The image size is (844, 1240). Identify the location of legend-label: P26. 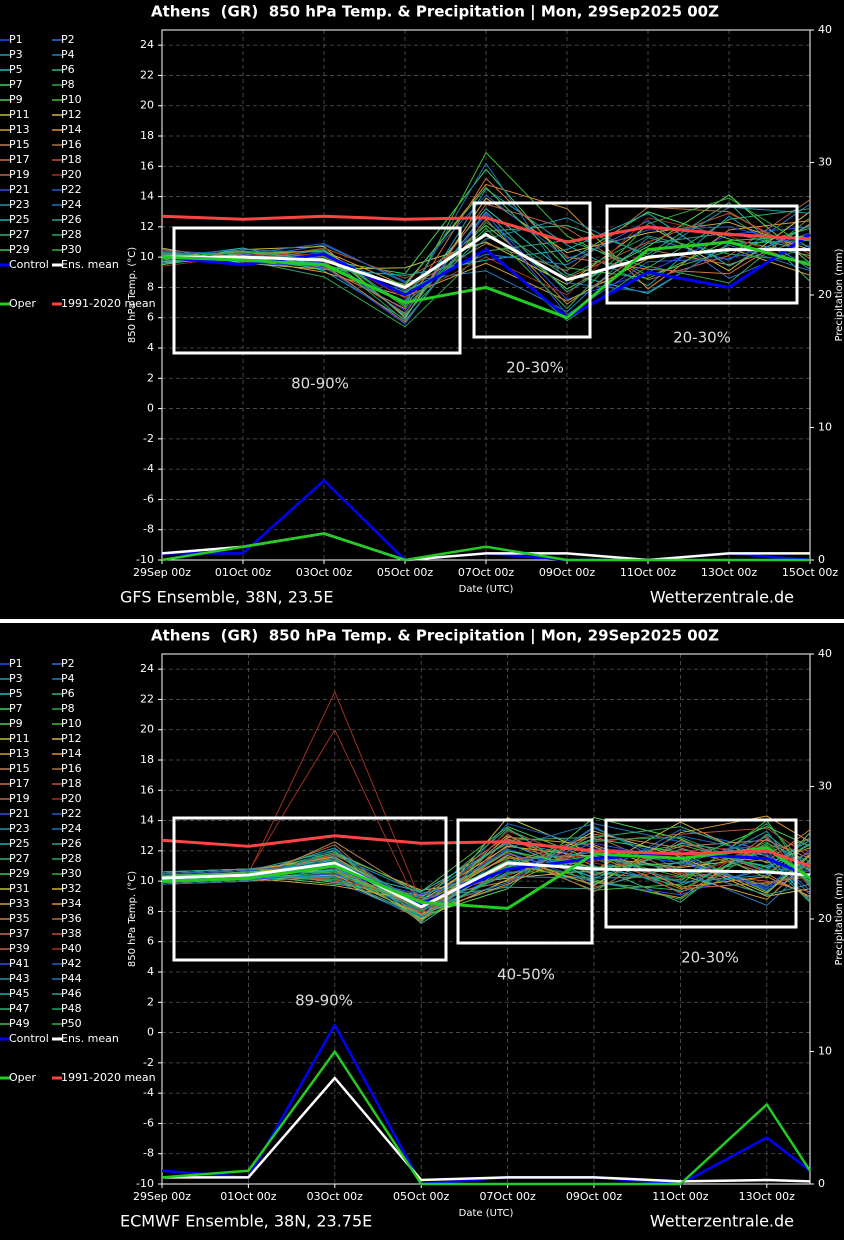
(71, 843).